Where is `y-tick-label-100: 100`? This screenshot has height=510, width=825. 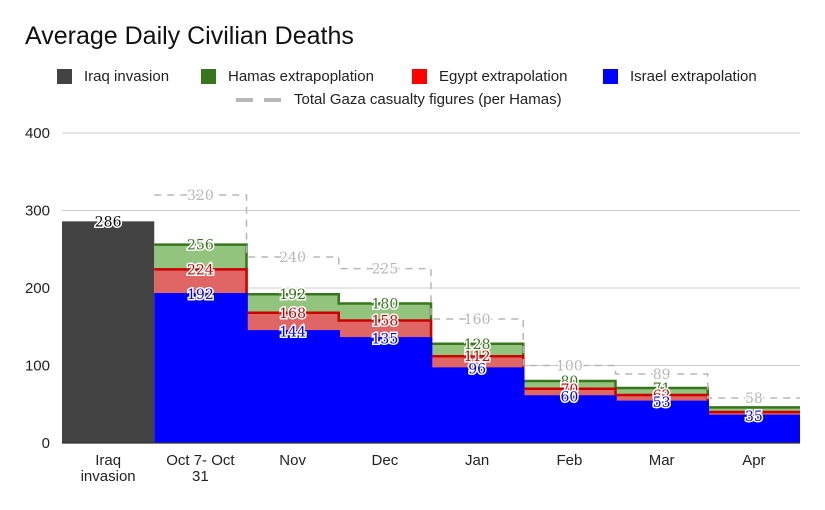 y-tick-label-100: 100 is located at coordinates (37, 366).